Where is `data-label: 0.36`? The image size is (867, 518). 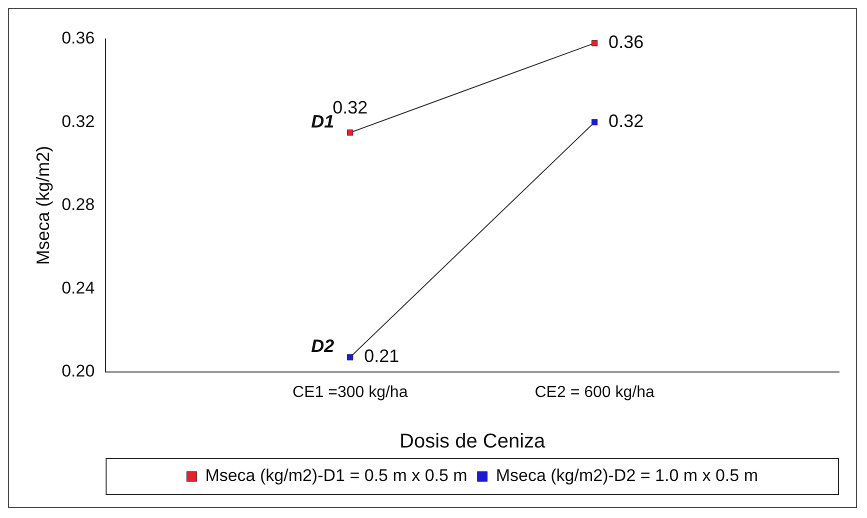 data-label: 0.36 is located at coordinates (626, 42).